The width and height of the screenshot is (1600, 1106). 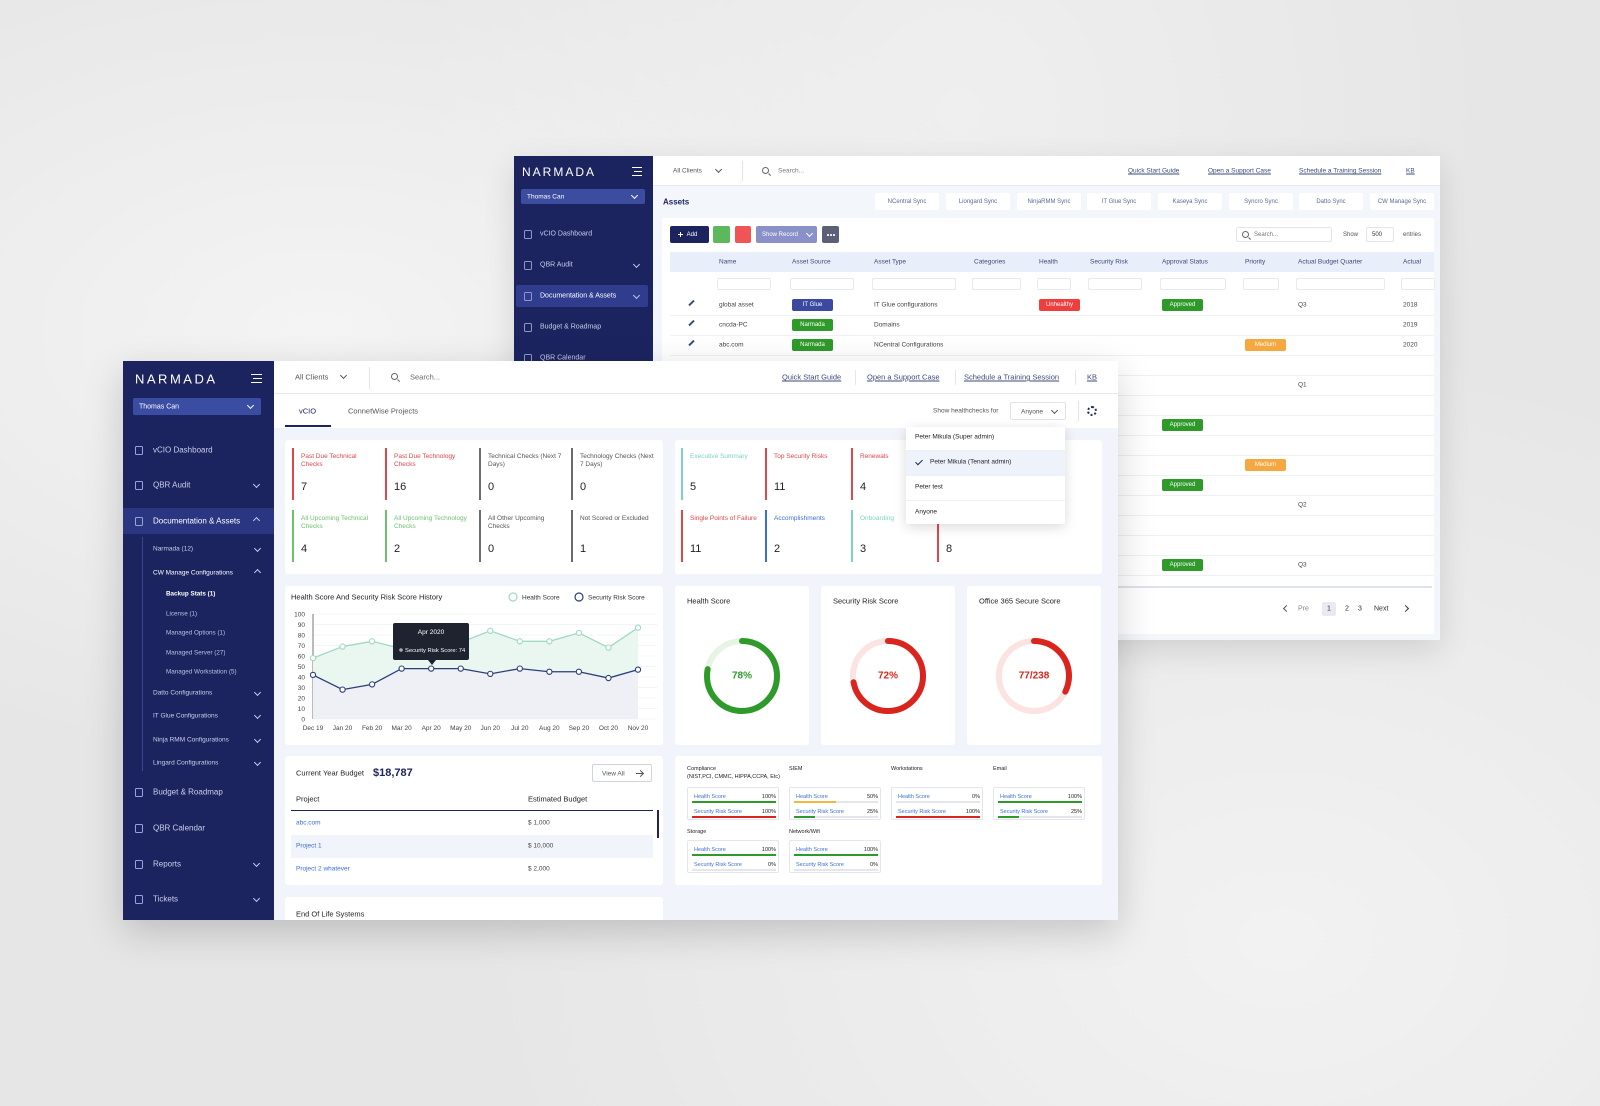 What do you see at coordinates (1381, 609) in the screenshot?
I see `pagination-next: Next` at bounding box center [1381, 609].